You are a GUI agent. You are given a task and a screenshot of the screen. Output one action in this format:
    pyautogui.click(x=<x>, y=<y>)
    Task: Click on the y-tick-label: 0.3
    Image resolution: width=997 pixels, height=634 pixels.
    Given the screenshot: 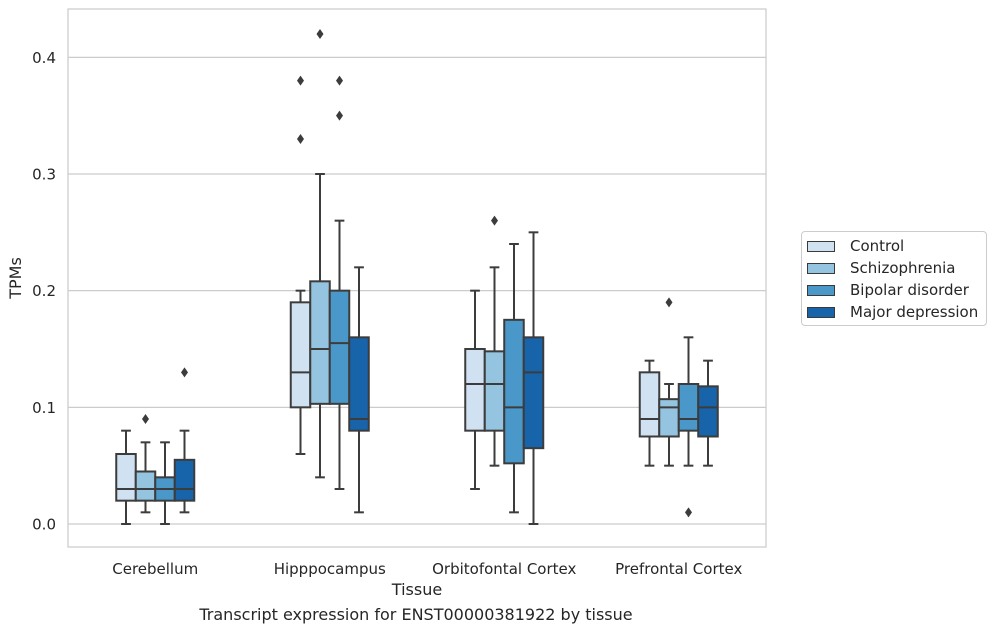 What is the action you would take?
    pyautogui.click(x=44, y=174)
    